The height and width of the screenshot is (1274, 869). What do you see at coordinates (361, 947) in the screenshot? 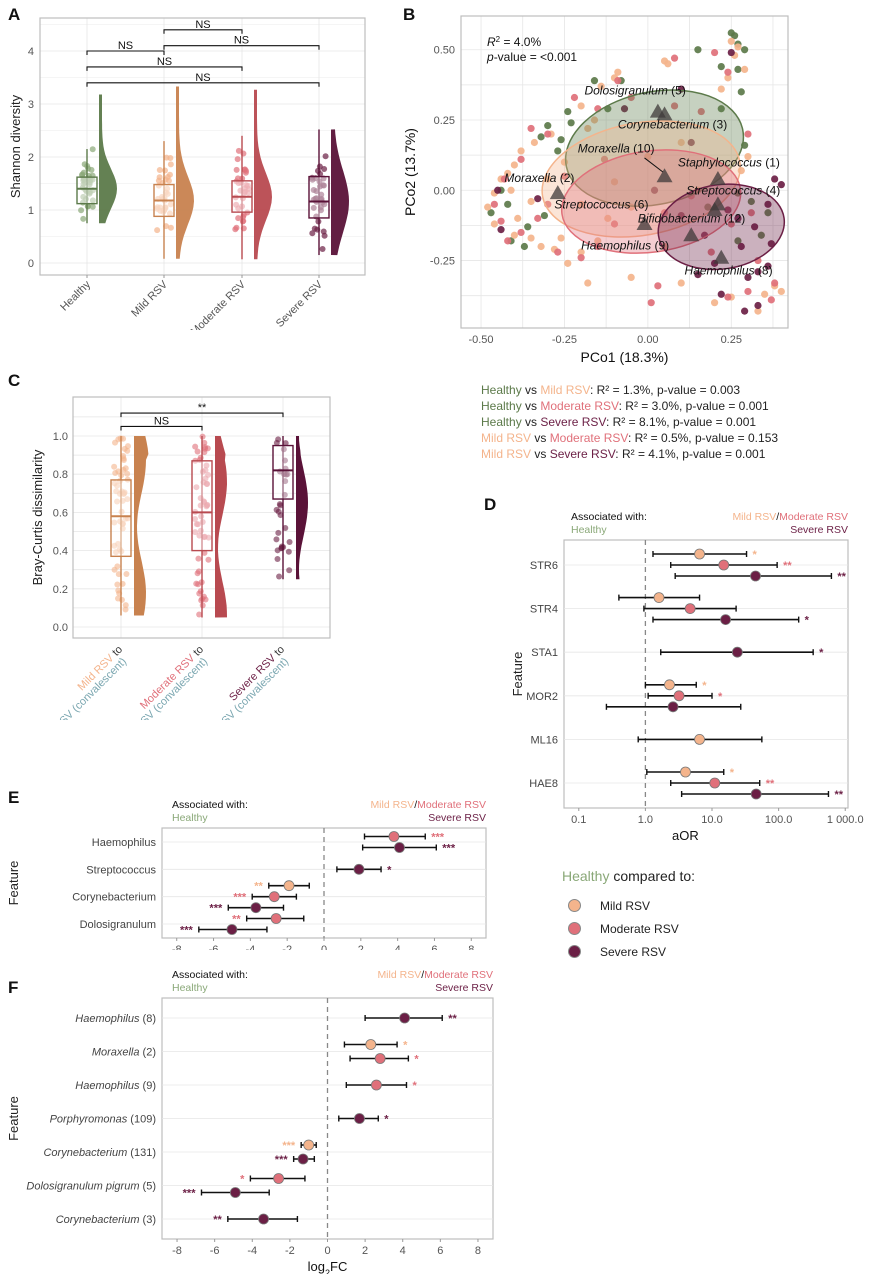
I see `x-tick-label: 2` at bounding box center [361, 947].